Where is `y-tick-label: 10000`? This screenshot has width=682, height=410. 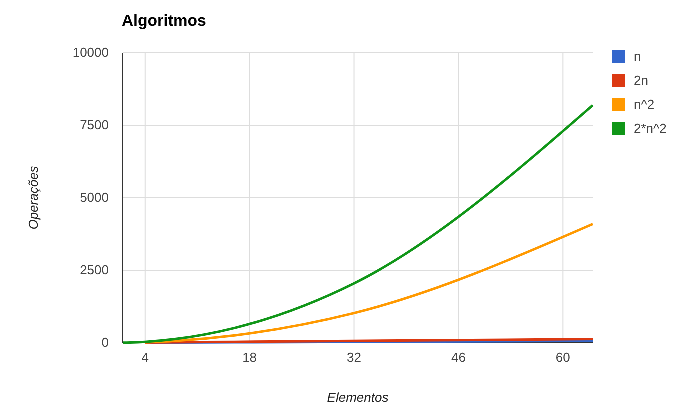 y-tick-label: 10000 is located at coordinates (90, 52).